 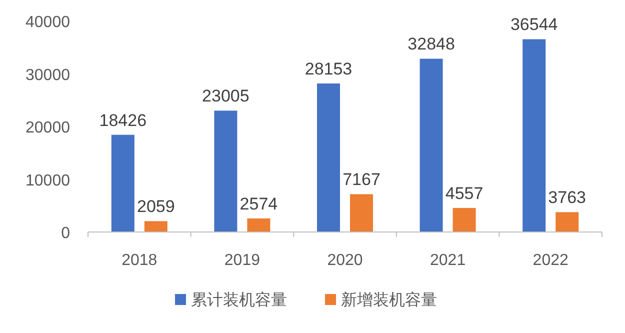 What do you see at coordinates (259, 204) in the screenshot?
I see `data-label: 2574` at bounding box center [259, 204].